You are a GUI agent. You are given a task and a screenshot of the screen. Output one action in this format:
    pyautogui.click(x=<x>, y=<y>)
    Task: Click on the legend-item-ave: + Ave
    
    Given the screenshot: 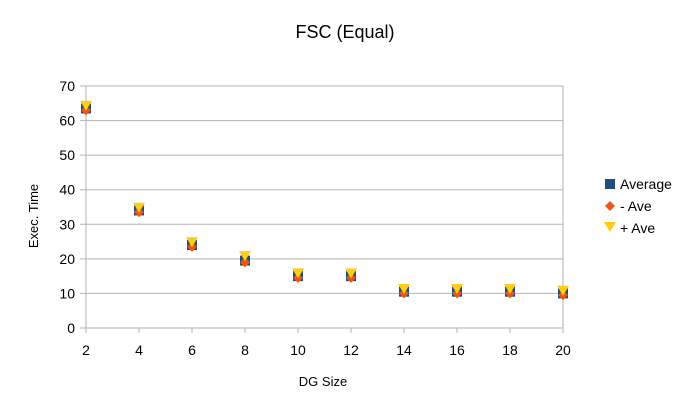 What is the action you would take?
    pyautogui.click(x=629, y=228)
    